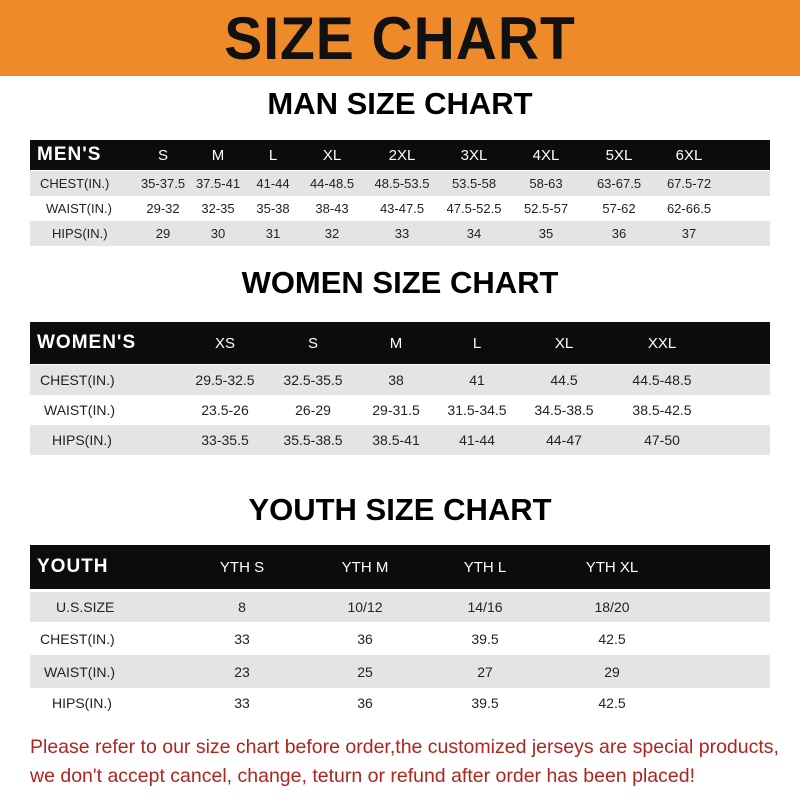 The image size is (800, 800). What do you see at coordinates (662, 410) in the screenshot?
I see `measurement-cell: 38.5-42.5` at bounding box center [662, 410].